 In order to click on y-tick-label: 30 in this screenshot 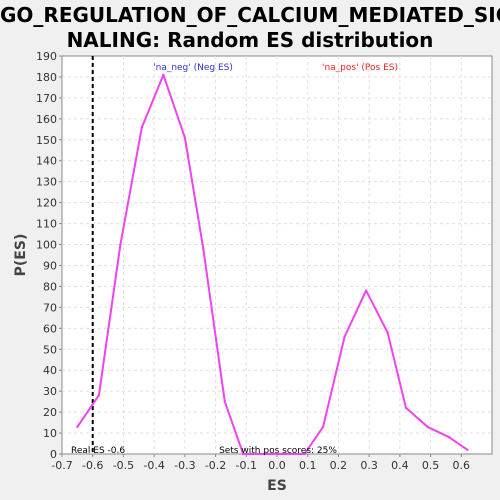, I will do `click(50, 391)`.